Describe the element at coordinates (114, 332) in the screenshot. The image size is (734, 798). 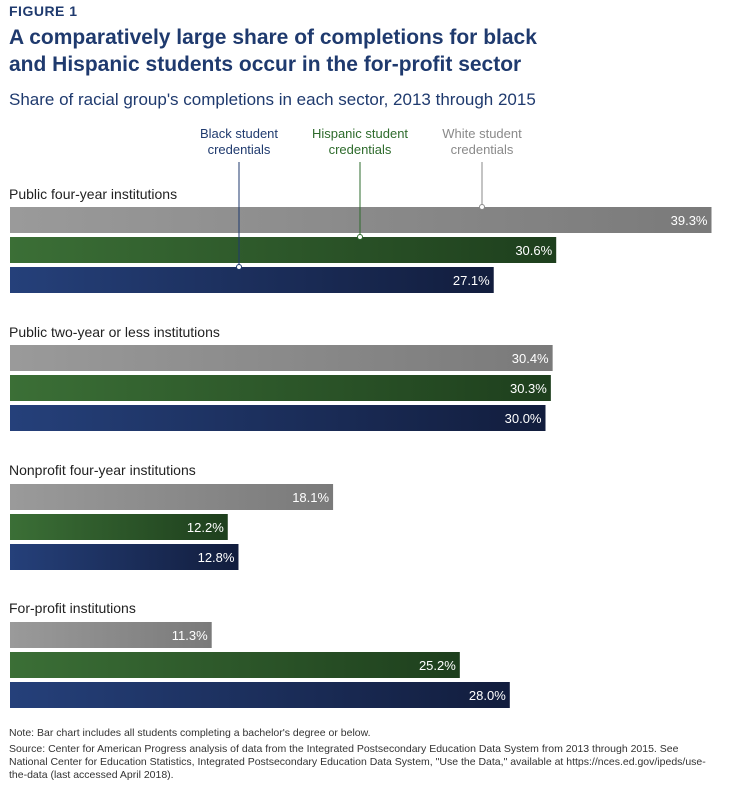
I see `category-label-public-two-year: Public two-year or less institutions` at that location.